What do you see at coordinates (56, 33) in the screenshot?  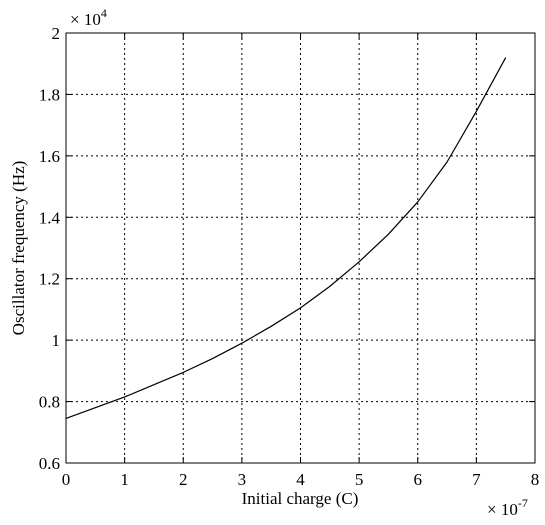 I see `y-tick-label: 2` at bounding box center [56, 33].